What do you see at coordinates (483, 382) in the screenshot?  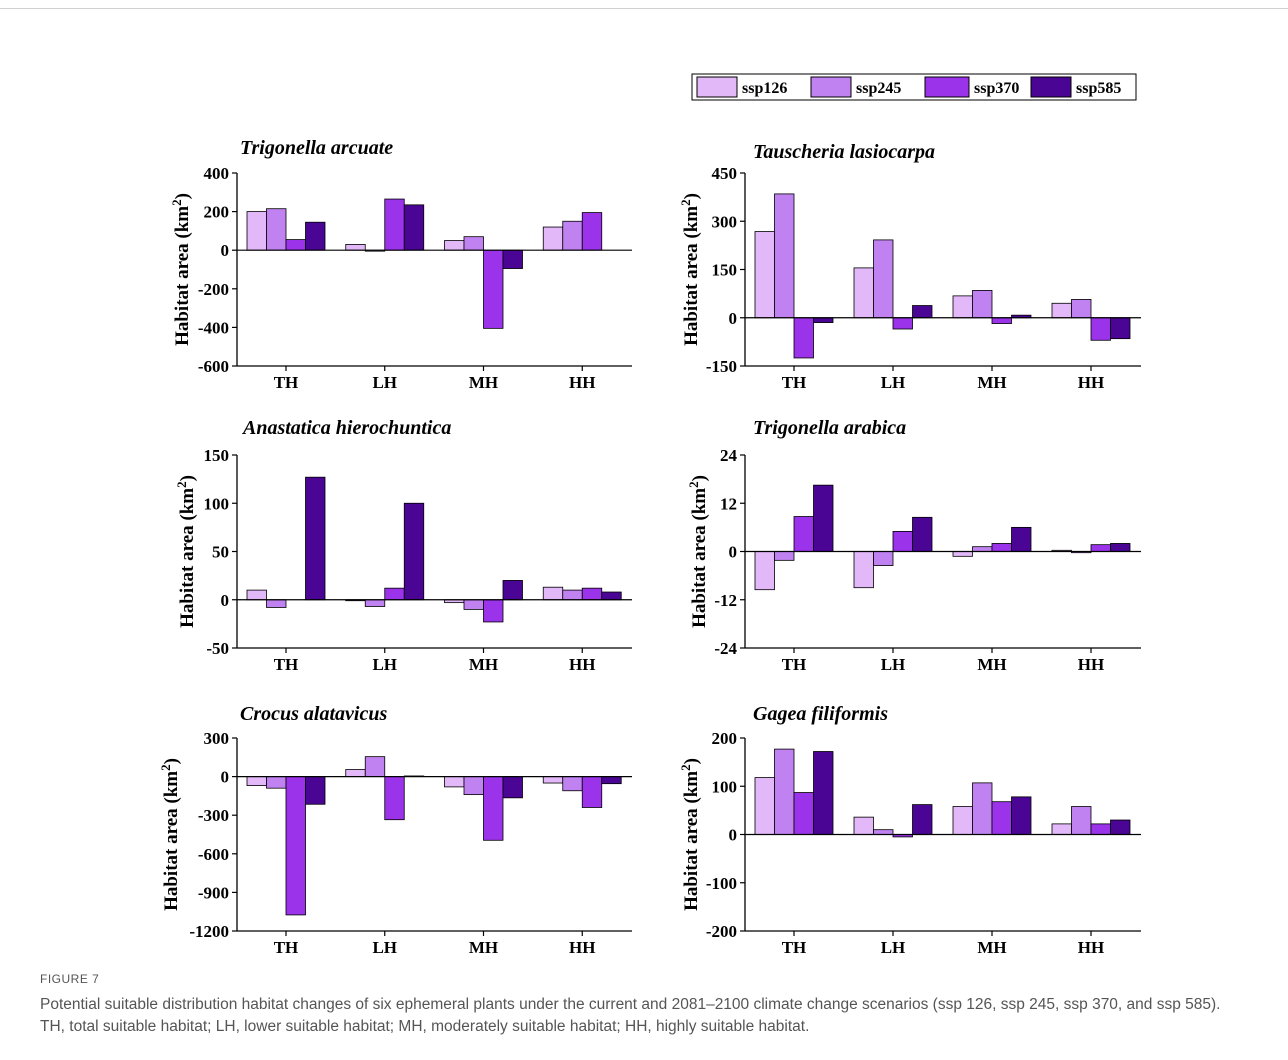 I see `x-tick-label-MH: MH` at bounding box center [483, 382].